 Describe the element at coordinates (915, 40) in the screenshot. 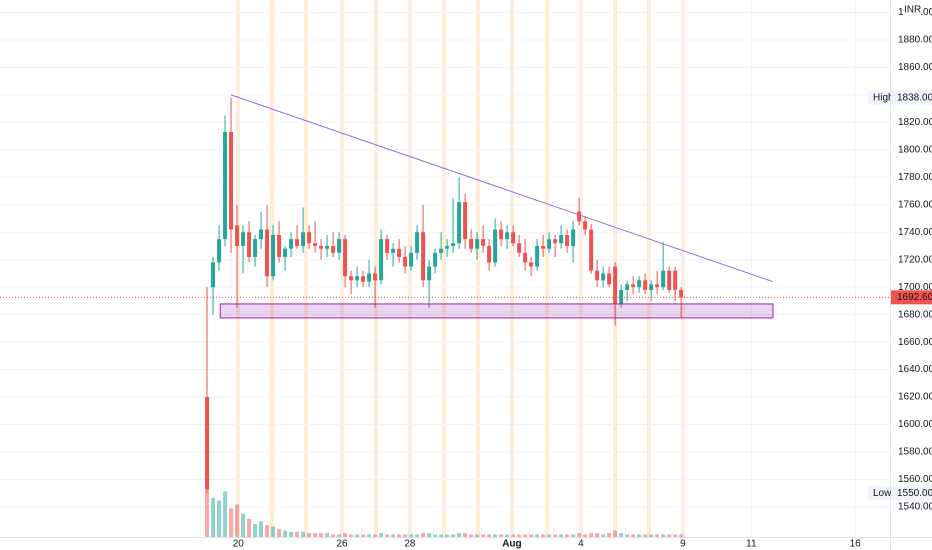

I see `y-tick-label: 1880.00` at that location.